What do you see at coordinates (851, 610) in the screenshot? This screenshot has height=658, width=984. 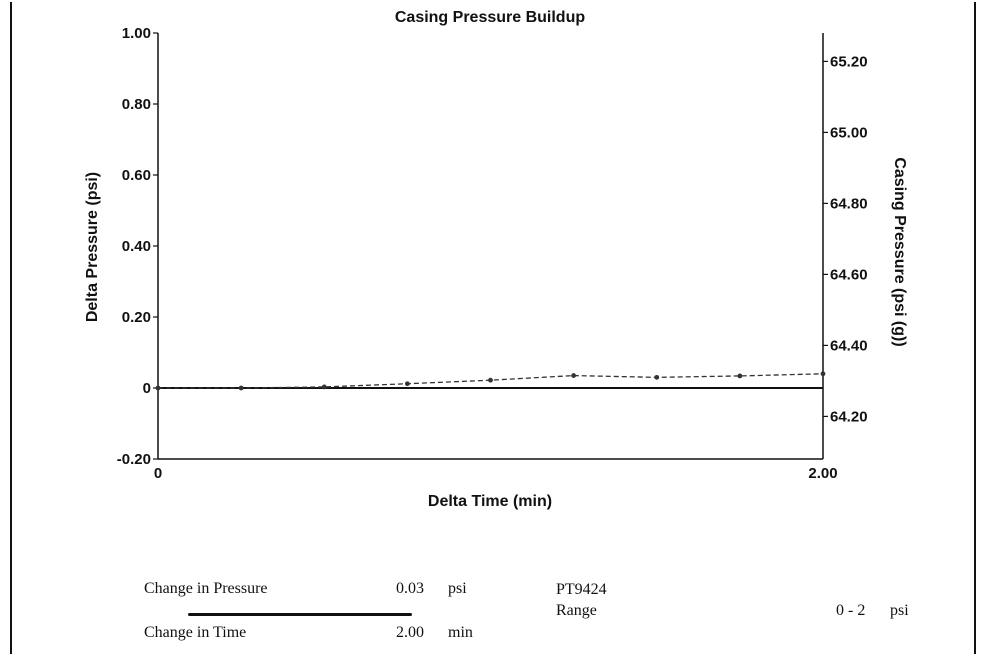 I see `range-value: 0 - 2` at bounding box center [851, 610].